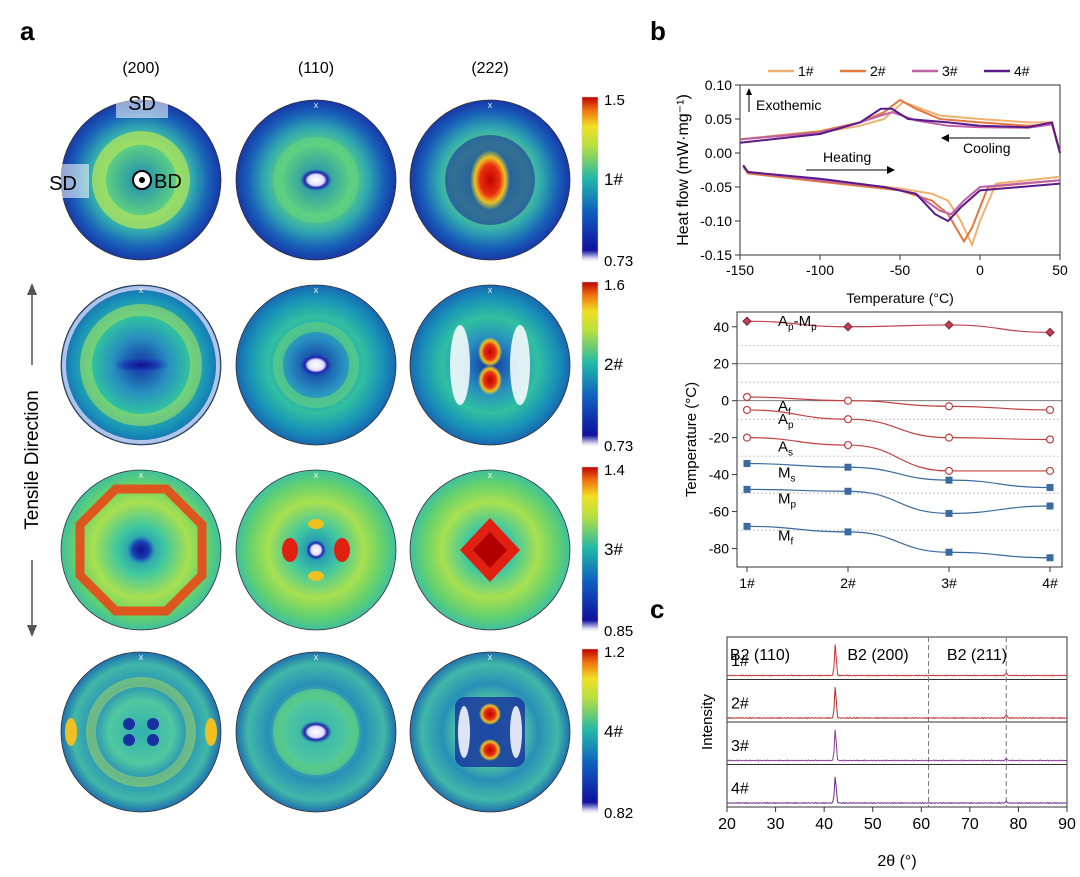 The image size is (1080, 877). Describe the element at coordinates (1019, 824) in the screenshot. I see `x-tick-label: 80` at that location.